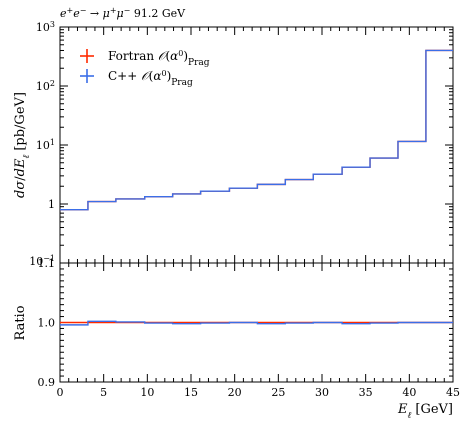  I want to click on x-tick-label: 10, so click(147, 392).